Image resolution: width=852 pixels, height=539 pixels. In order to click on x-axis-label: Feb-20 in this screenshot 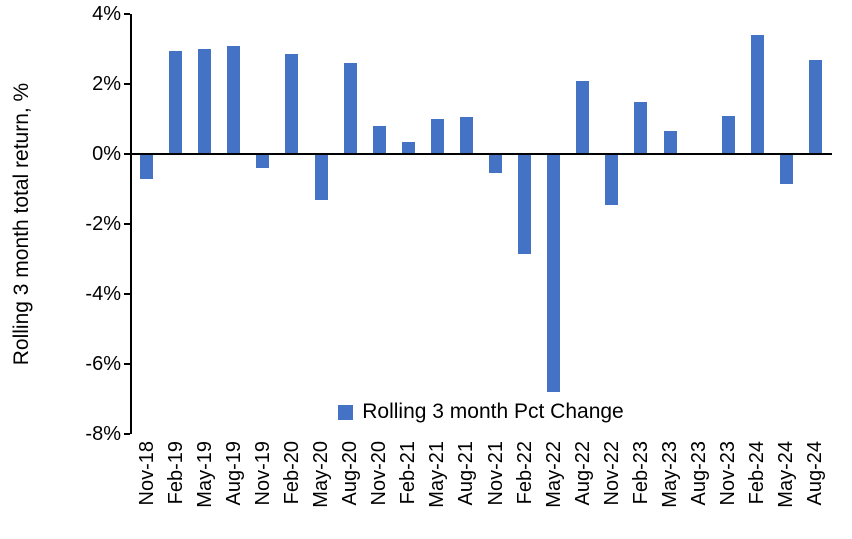, I will do `click(291, 473)`.